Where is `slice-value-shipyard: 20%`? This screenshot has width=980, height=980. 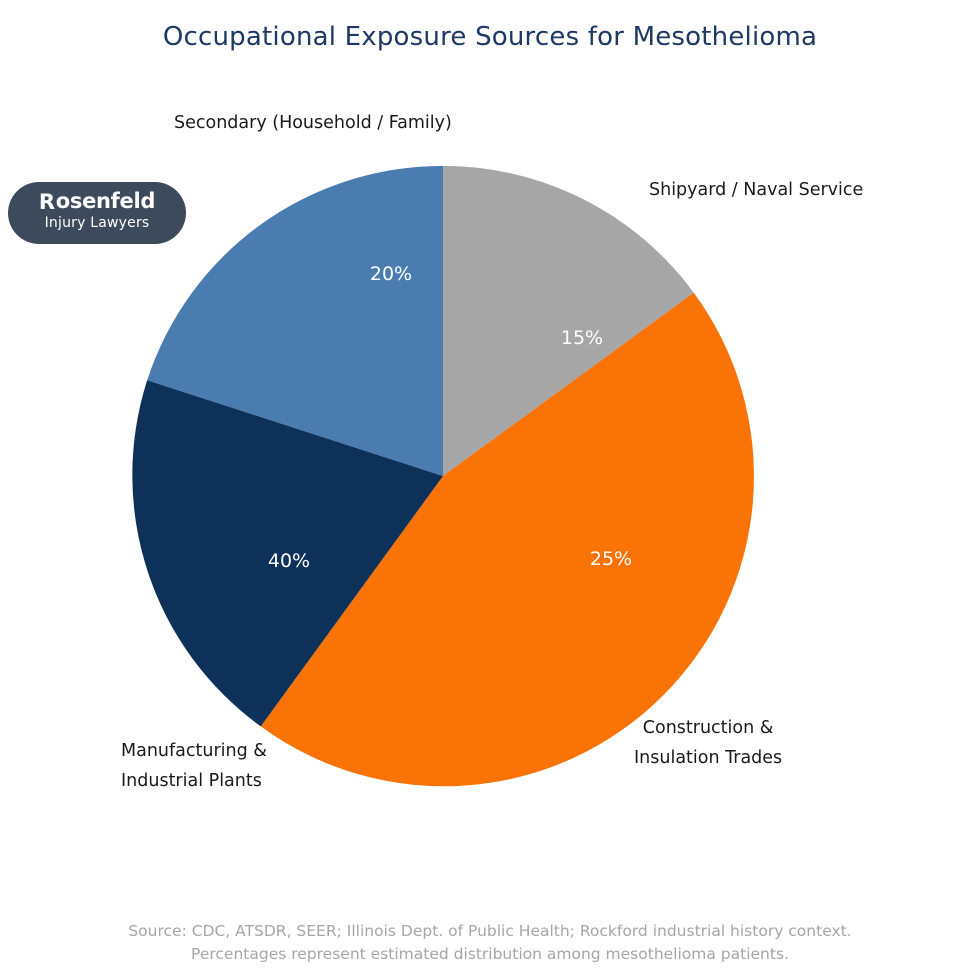 slice-value-shipyard: 20% is located at coordinates (391, 274).